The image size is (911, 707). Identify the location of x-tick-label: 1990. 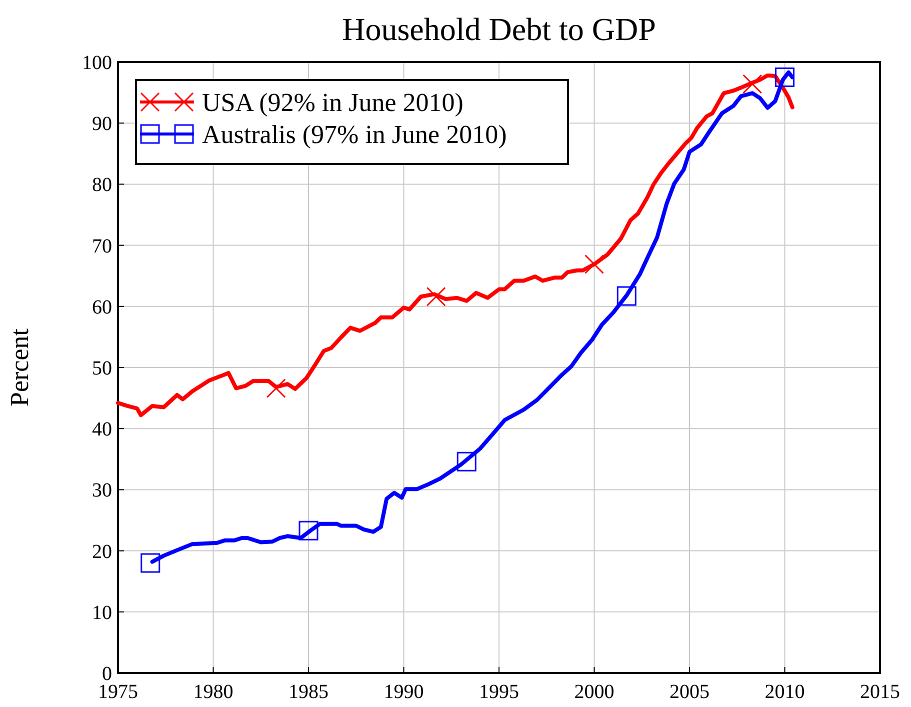
(404, 692).